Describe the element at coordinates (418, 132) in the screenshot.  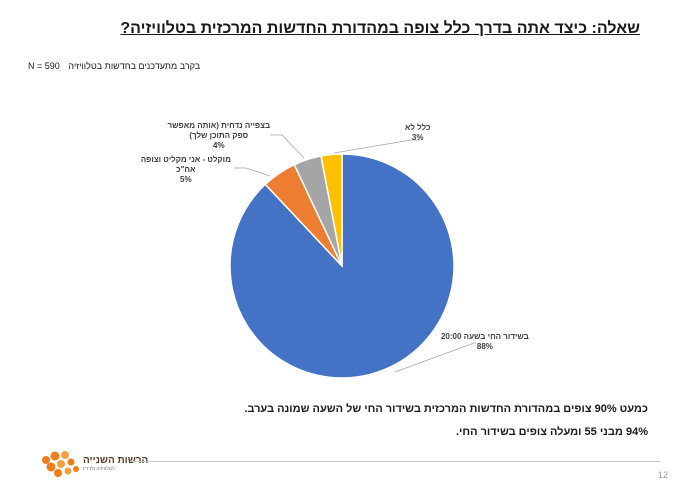
I see `slice-label-3: כלל לא 3%` at that location.